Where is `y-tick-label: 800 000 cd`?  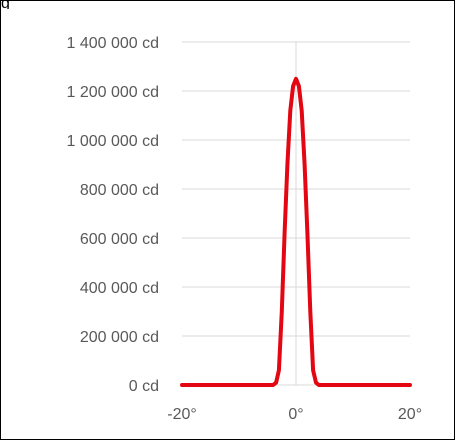
y-tick-label: 800 000 cd is located at coordinates (119, 190).